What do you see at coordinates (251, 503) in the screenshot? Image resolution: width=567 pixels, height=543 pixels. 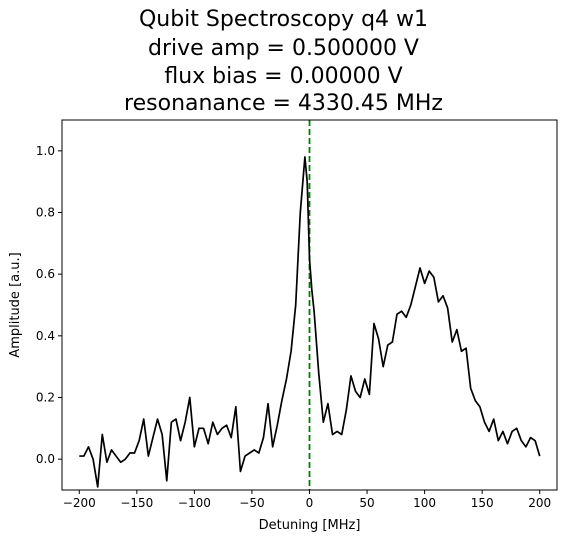 I see `x-tick-label: −50` at bounding box center [251, 503].